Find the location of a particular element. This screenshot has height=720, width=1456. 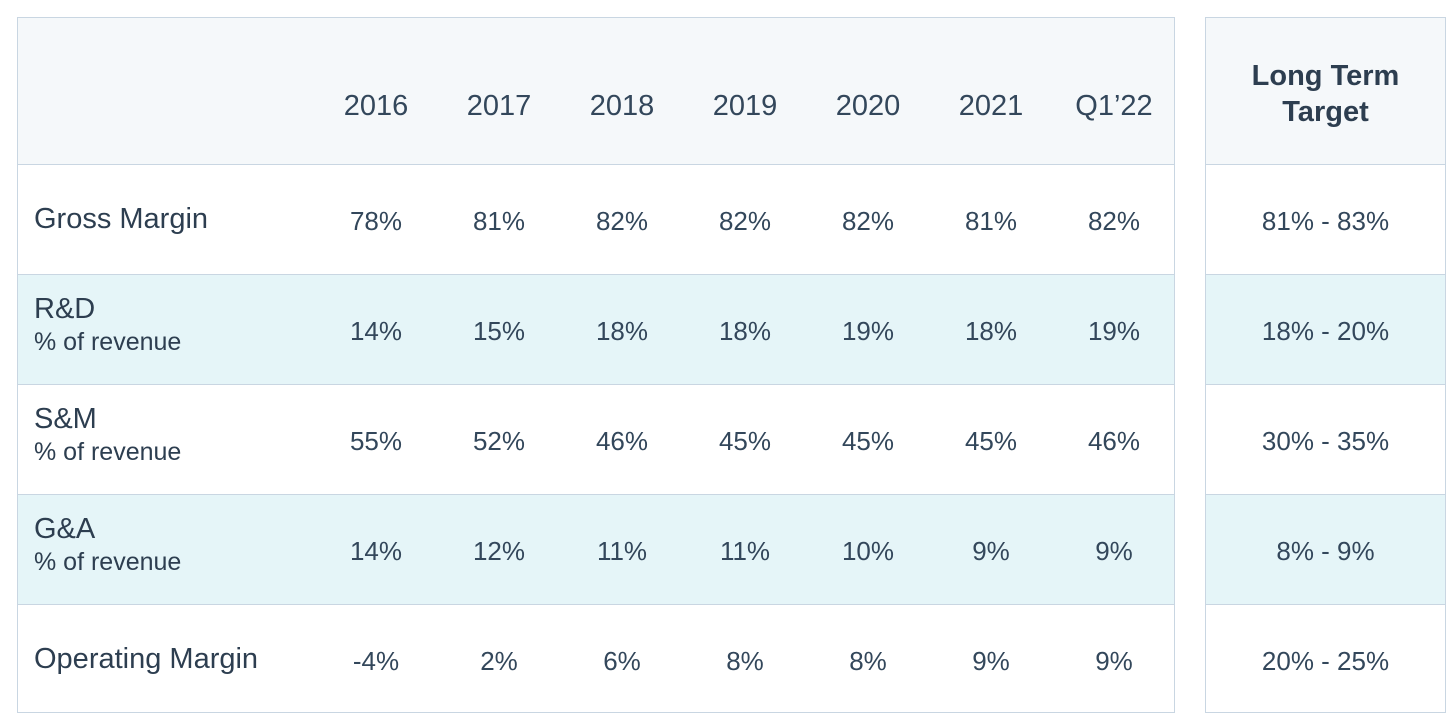

table-cell: 78% is located at coordinates (376, 221).